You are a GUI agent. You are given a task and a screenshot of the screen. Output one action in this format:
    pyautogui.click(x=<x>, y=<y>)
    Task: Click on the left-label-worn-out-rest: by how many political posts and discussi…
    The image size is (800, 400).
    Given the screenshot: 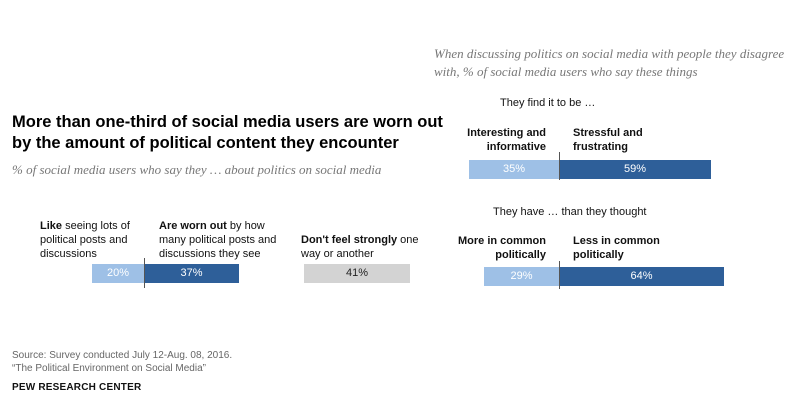 What is the action you would take?
    pyautogui.click(x=218, y=240)
    